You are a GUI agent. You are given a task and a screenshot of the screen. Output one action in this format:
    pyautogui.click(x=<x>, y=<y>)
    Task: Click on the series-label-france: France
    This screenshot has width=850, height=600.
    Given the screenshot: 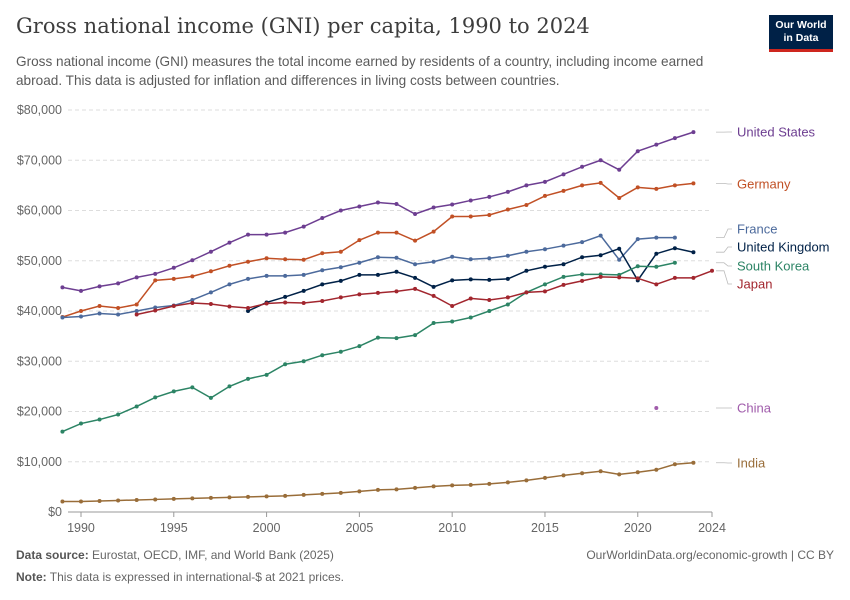 What is the action you would take?
    pyautogui.click(x=757, y=229)
    